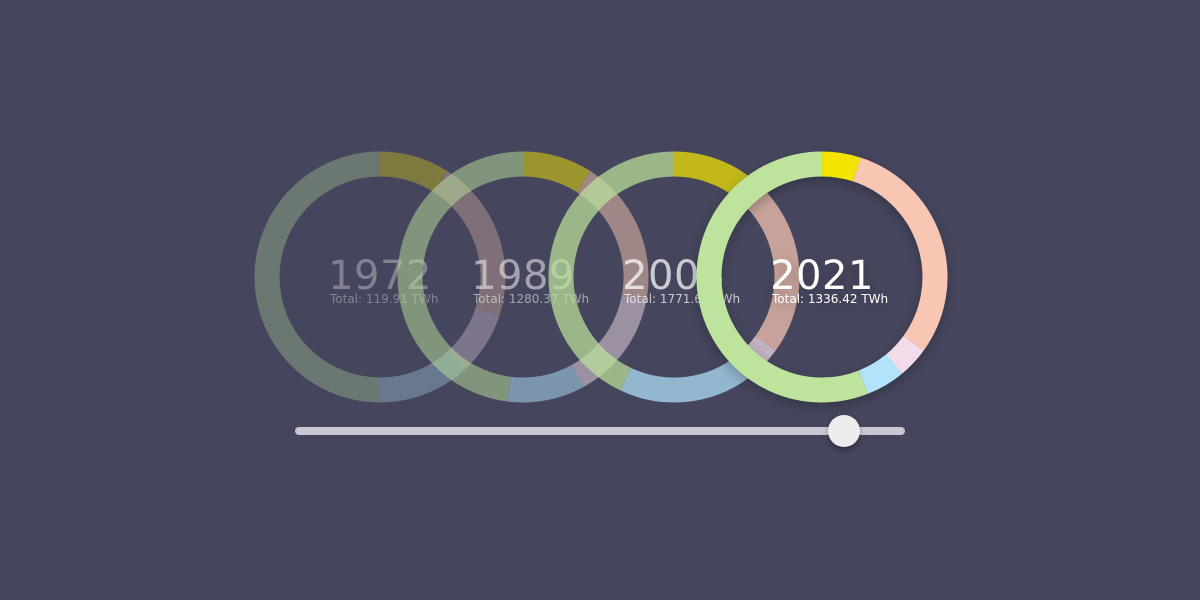  Describe the element at coordinates (844, 431) in the screenshot. I see `year-slider-thumb` at that location.